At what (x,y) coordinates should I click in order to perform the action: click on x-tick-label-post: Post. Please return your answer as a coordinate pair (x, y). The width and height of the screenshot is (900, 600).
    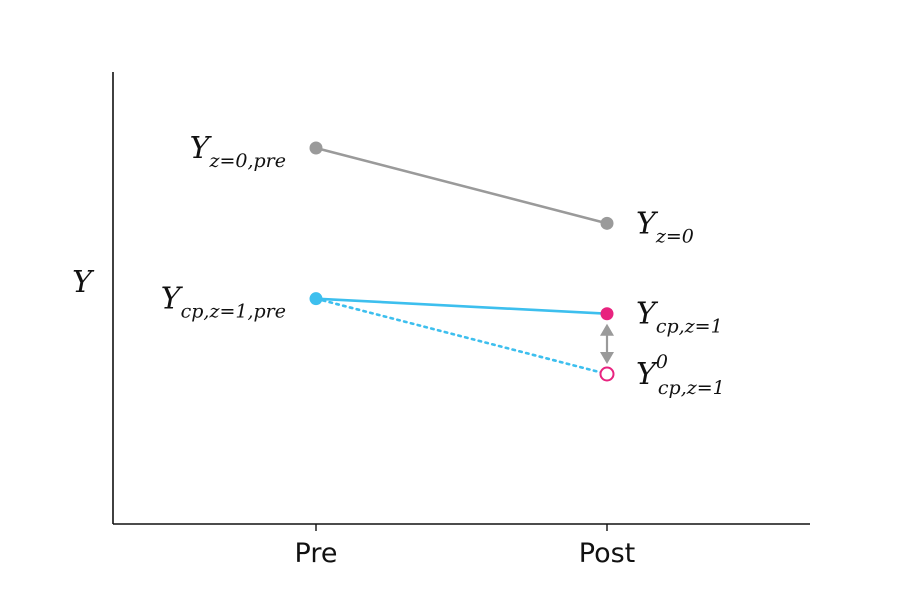
    Looking at the image, I should click on (607, 553).